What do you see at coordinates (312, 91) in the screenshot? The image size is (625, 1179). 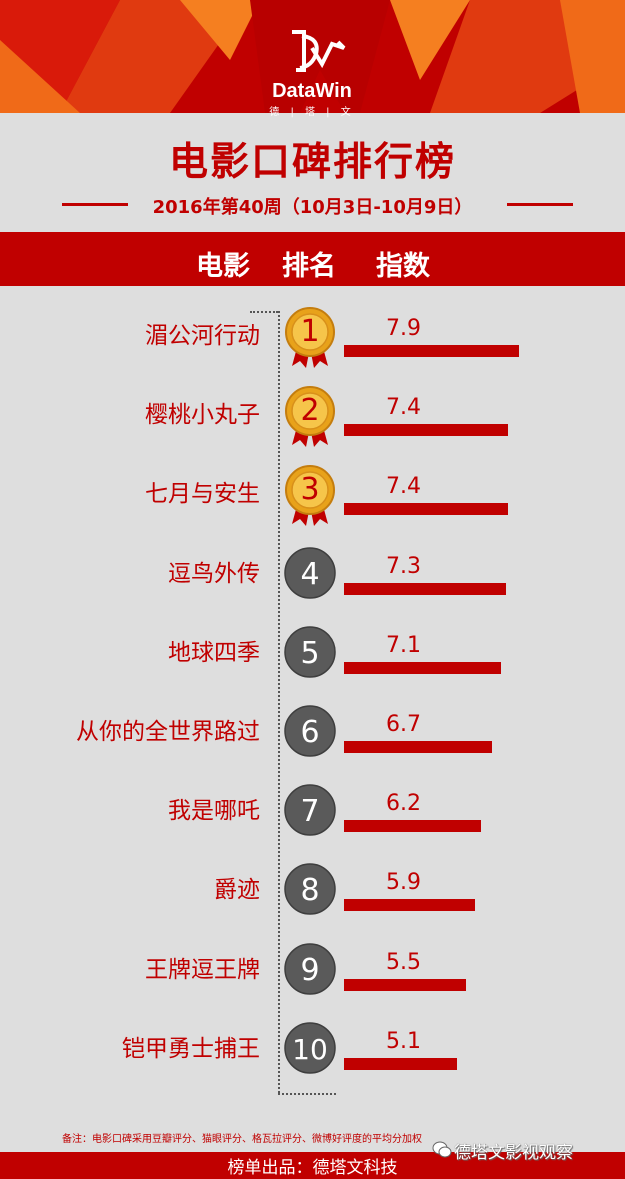 I see `brand-name: DataWin` at bounding box center [312, 91].